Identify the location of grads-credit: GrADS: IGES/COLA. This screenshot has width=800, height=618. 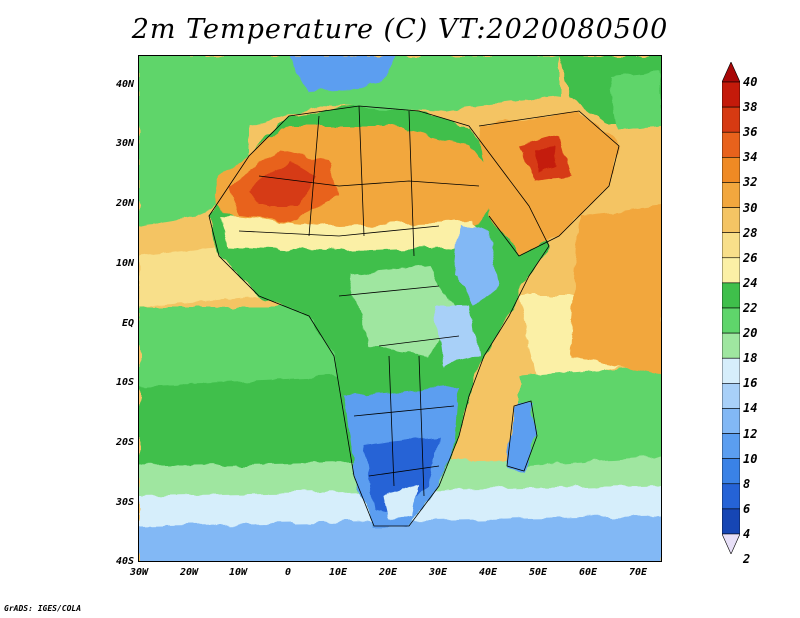
(43, 608).